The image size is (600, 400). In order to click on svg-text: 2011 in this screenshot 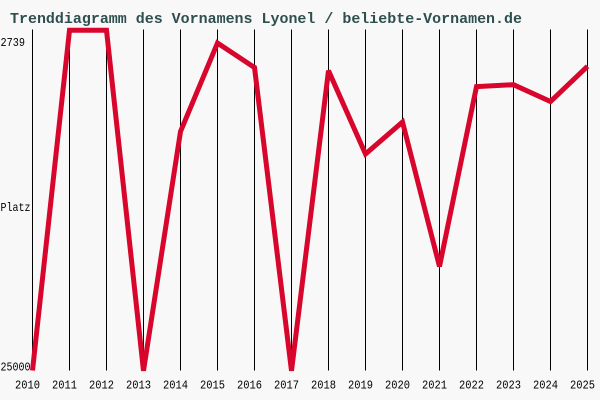, I will do `click(64, 386)`.